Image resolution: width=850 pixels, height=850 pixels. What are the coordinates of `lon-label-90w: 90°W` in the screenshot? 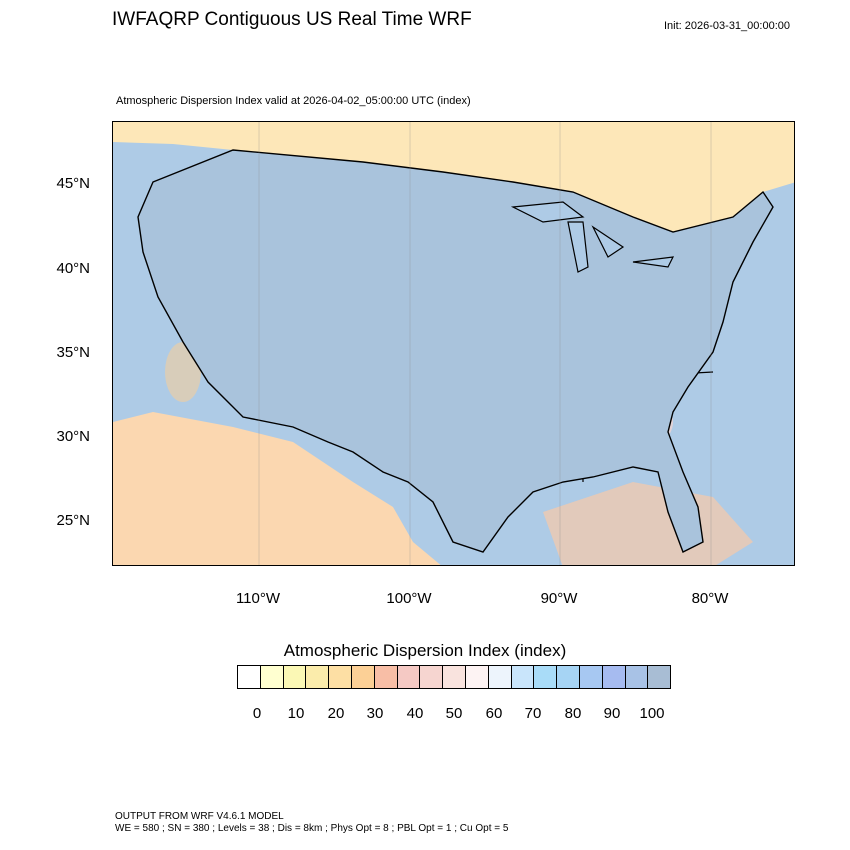 It's located at (559, 598).